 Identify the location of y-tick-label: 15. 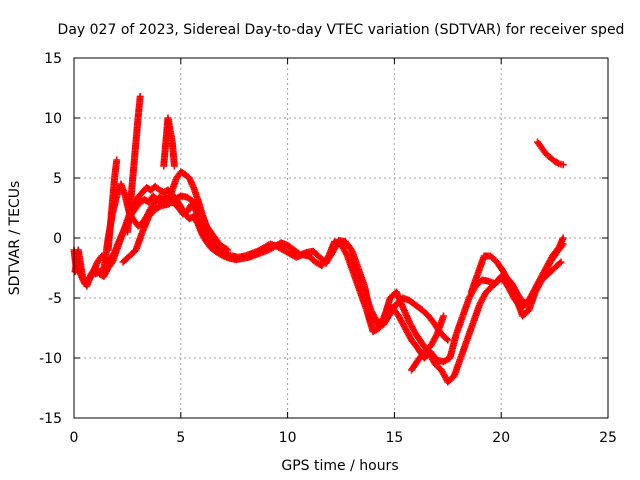
(53, 59).